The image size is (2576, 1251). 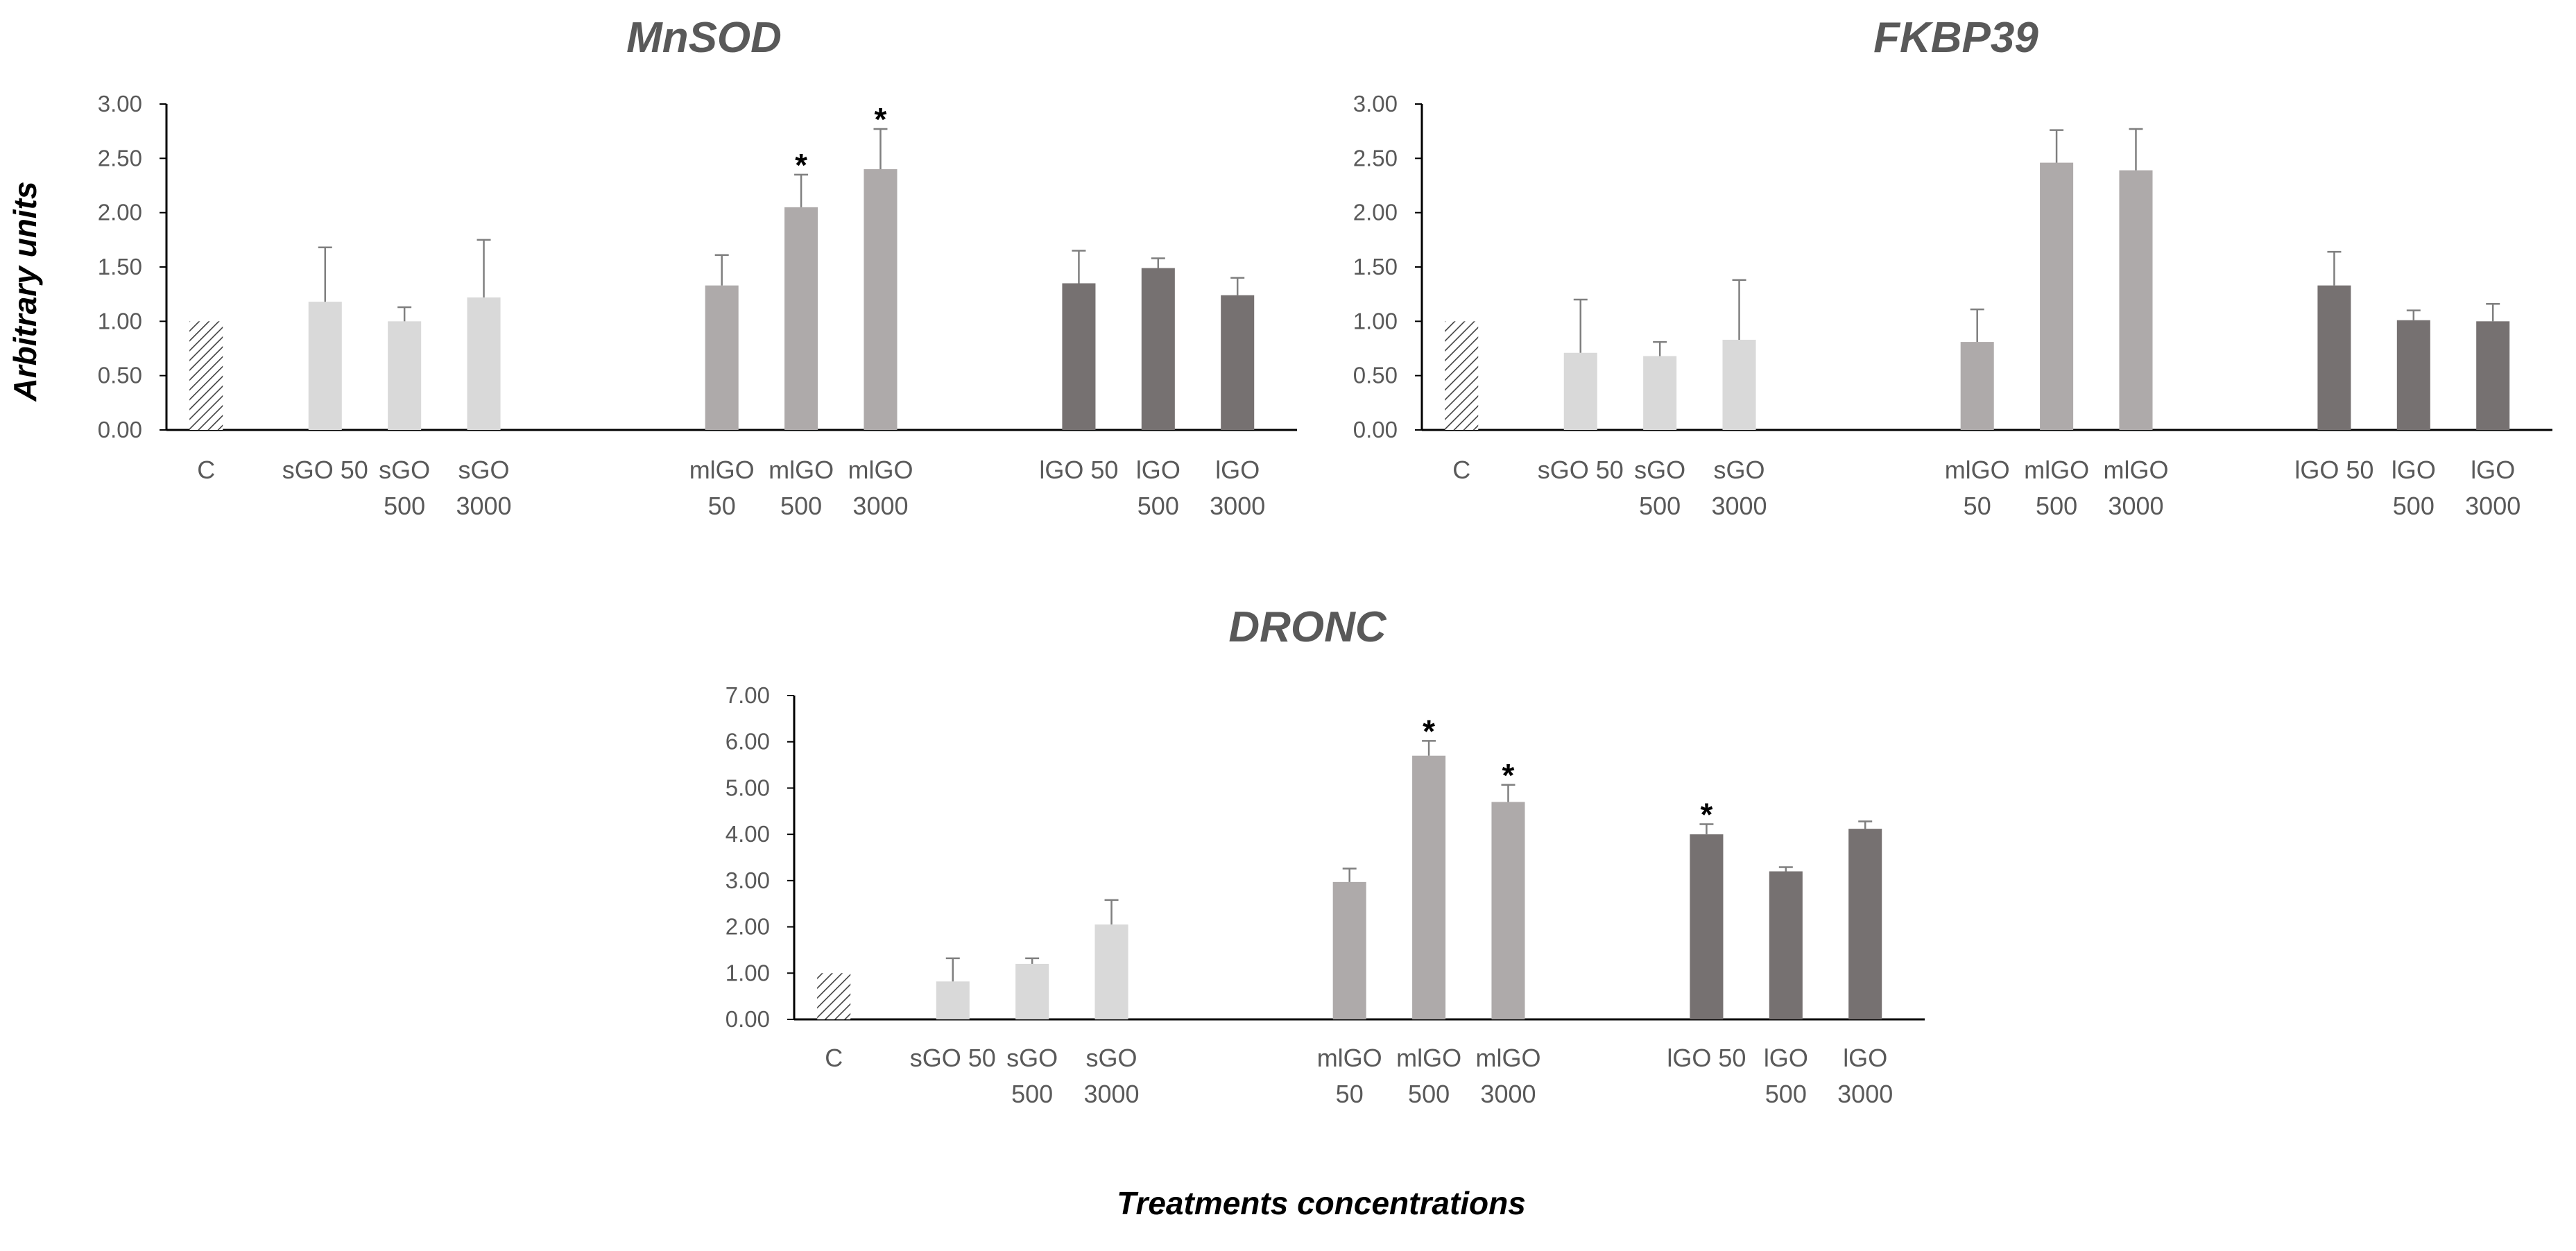 What do you see at coordinates (25, 292) in the screenshot?
I see `y-axis-label: Arbitrary units` at bounding box center [25, 292].